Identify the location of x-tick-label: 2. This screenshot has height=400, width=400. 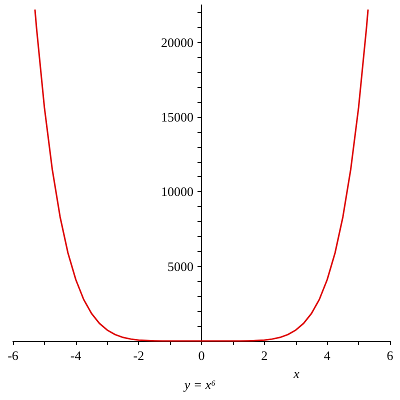
(264, 355).